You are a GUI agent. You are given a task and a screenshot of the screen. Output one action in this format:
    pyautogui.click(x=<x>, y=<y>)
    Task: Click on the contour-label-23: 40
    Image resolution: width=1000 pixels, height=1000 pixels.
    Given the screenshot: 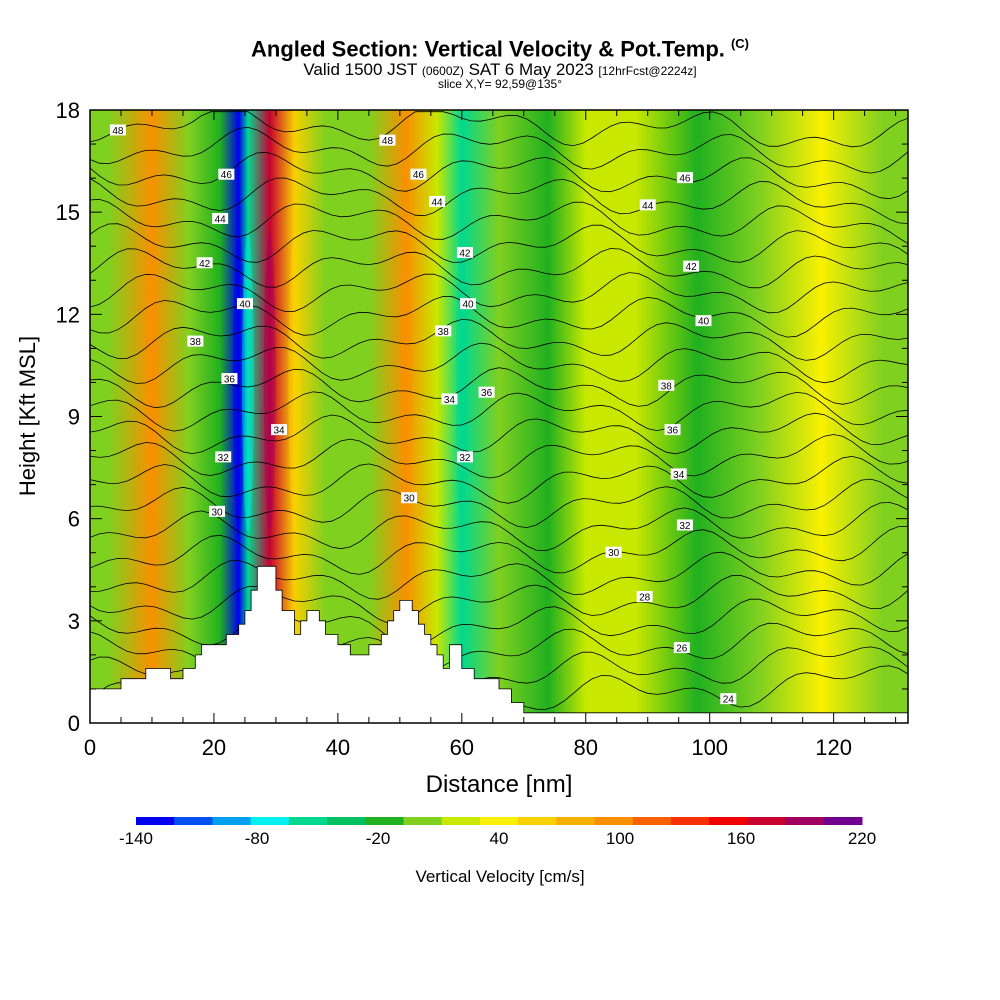 What is the action you would take?
    pyautogui.click(x=703, y=321)
    